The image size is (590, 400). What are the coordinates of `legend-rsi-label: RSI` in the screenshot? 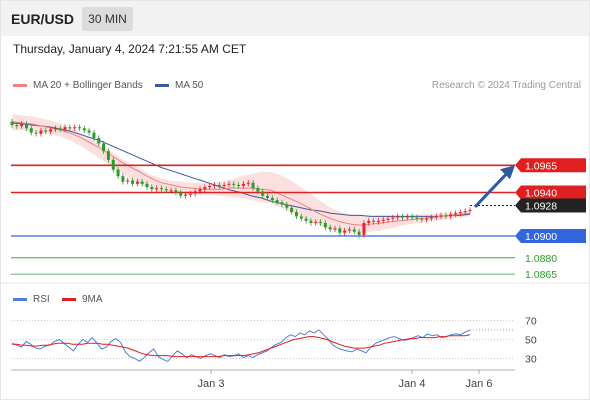 It's located at (41, 299).